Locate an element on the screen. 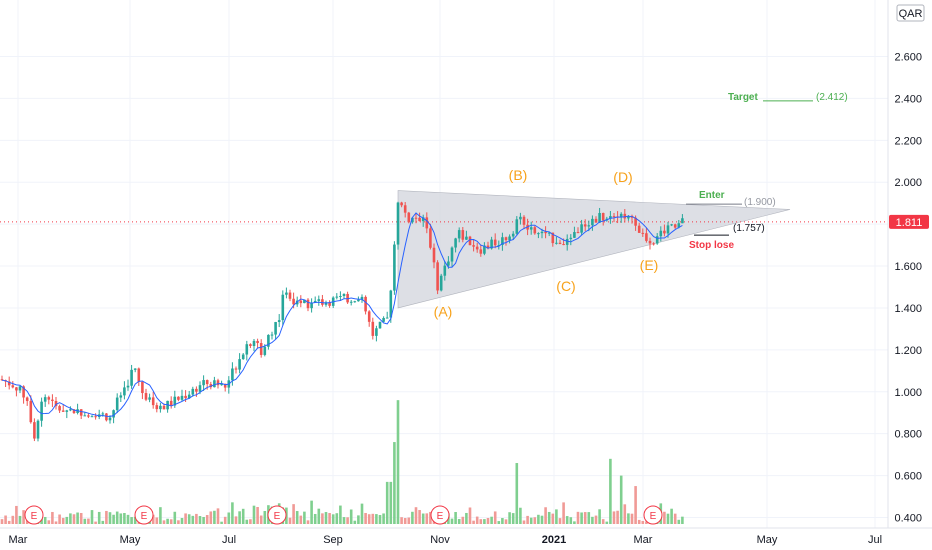 This screenshot has height=550, width=932. price-tick-label: 1.400 is located at coordinates (908, 309).